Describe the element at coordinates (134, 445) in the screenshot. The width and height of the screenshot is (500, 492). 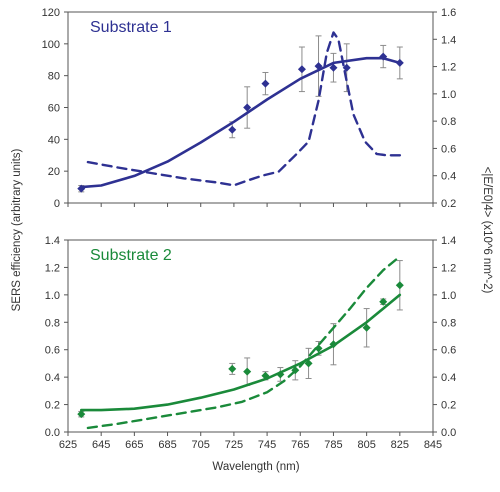
I see `x-tick-label: 665` at that location.